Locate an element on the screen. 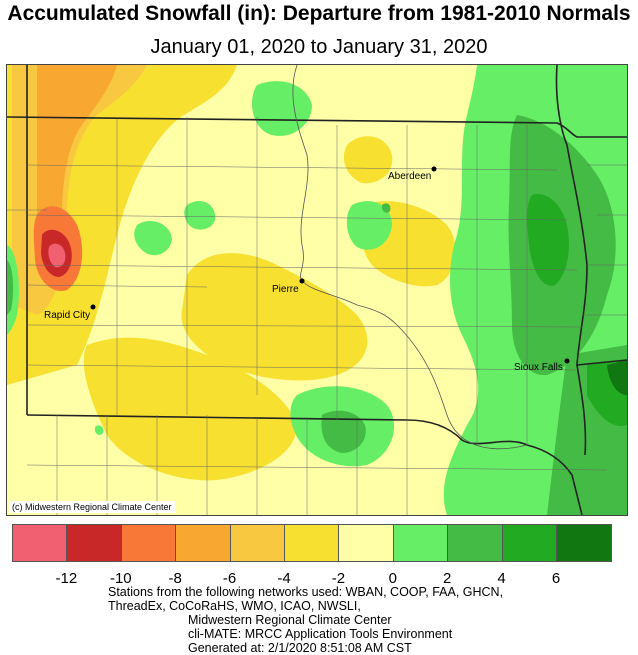  city-dot-aberdeen is located at coordinates (434, 169).